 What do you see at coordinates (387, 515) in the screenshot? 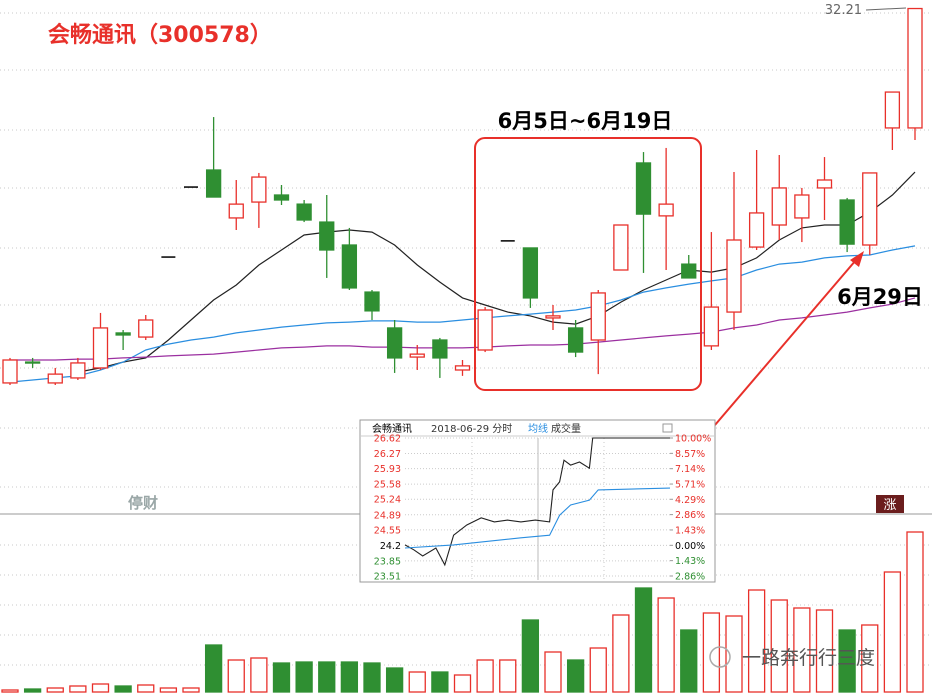
I see `y-tick-label: 24.89` at bounding box center [387, 515].